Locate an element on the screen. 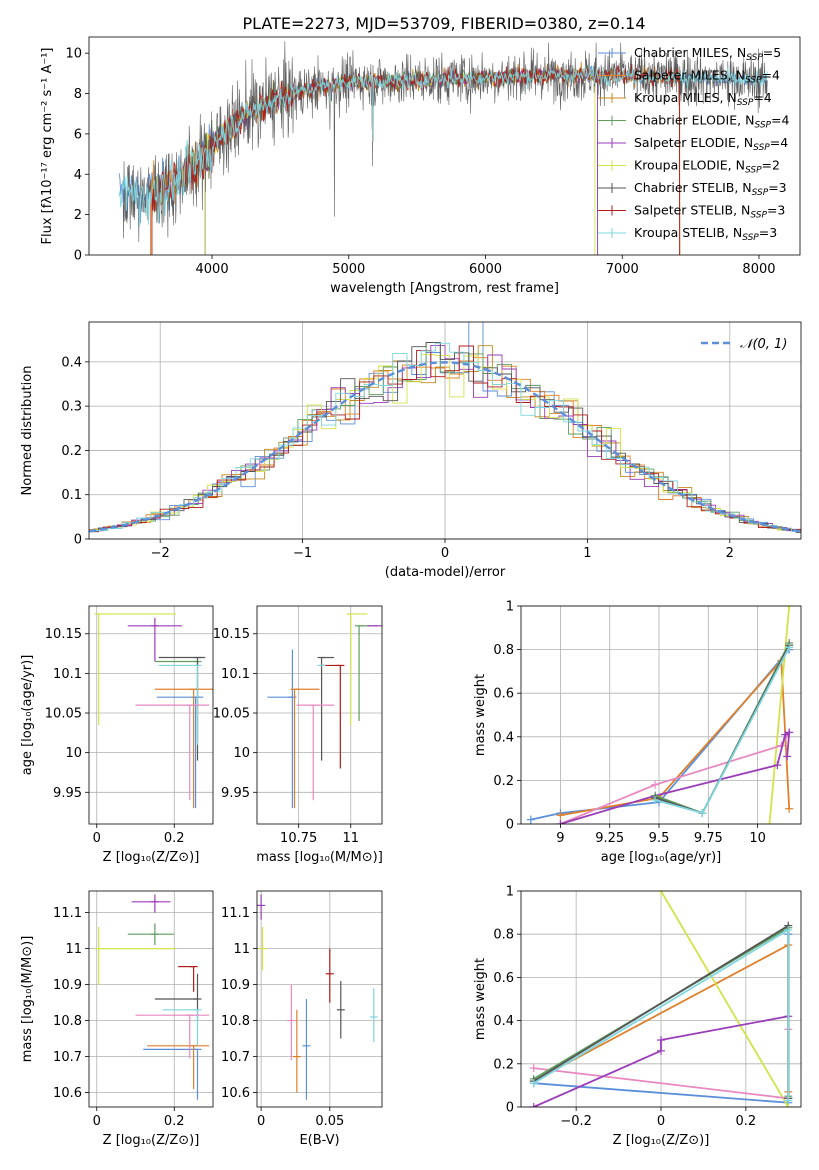  legend-label: Kroupa MILES, NSSP=4 is located at coordinates (703, 99).